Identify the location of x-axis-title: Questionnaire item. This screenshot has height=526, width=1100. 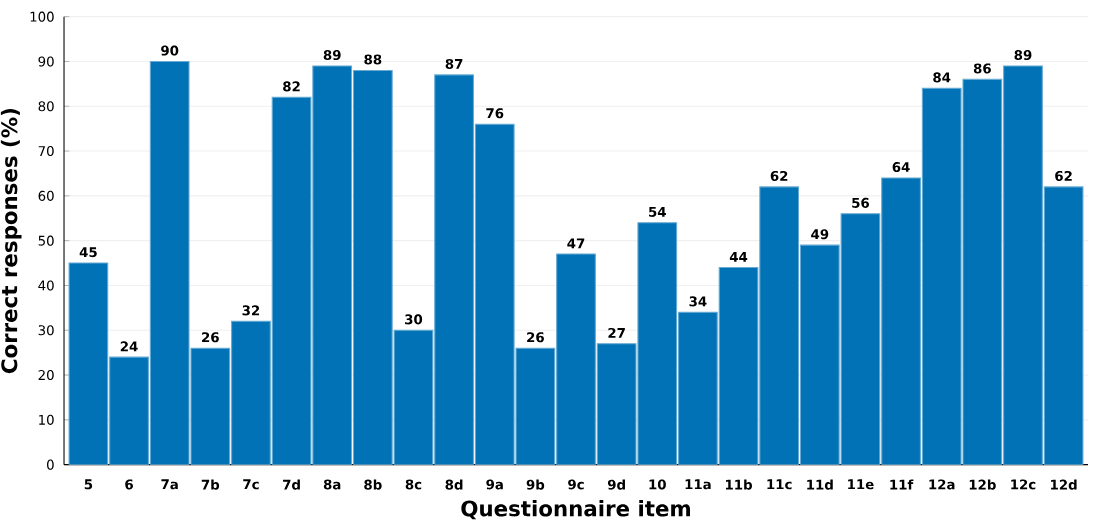
(575, 510).